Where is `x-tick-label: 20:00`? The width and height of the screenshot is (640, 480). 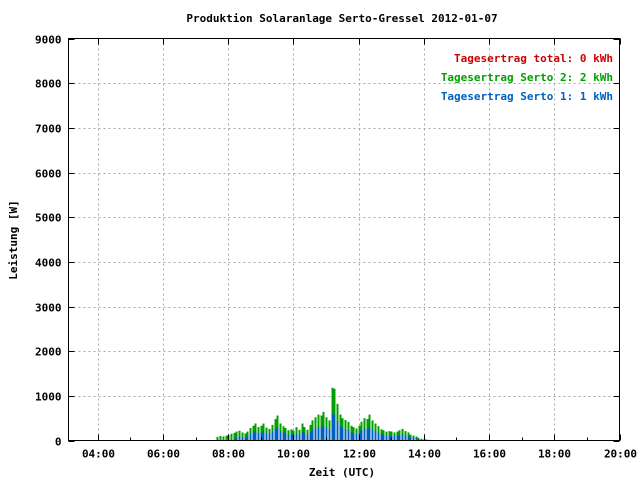 x-tick-label: 20:00 is located at coordinates (620, 454).